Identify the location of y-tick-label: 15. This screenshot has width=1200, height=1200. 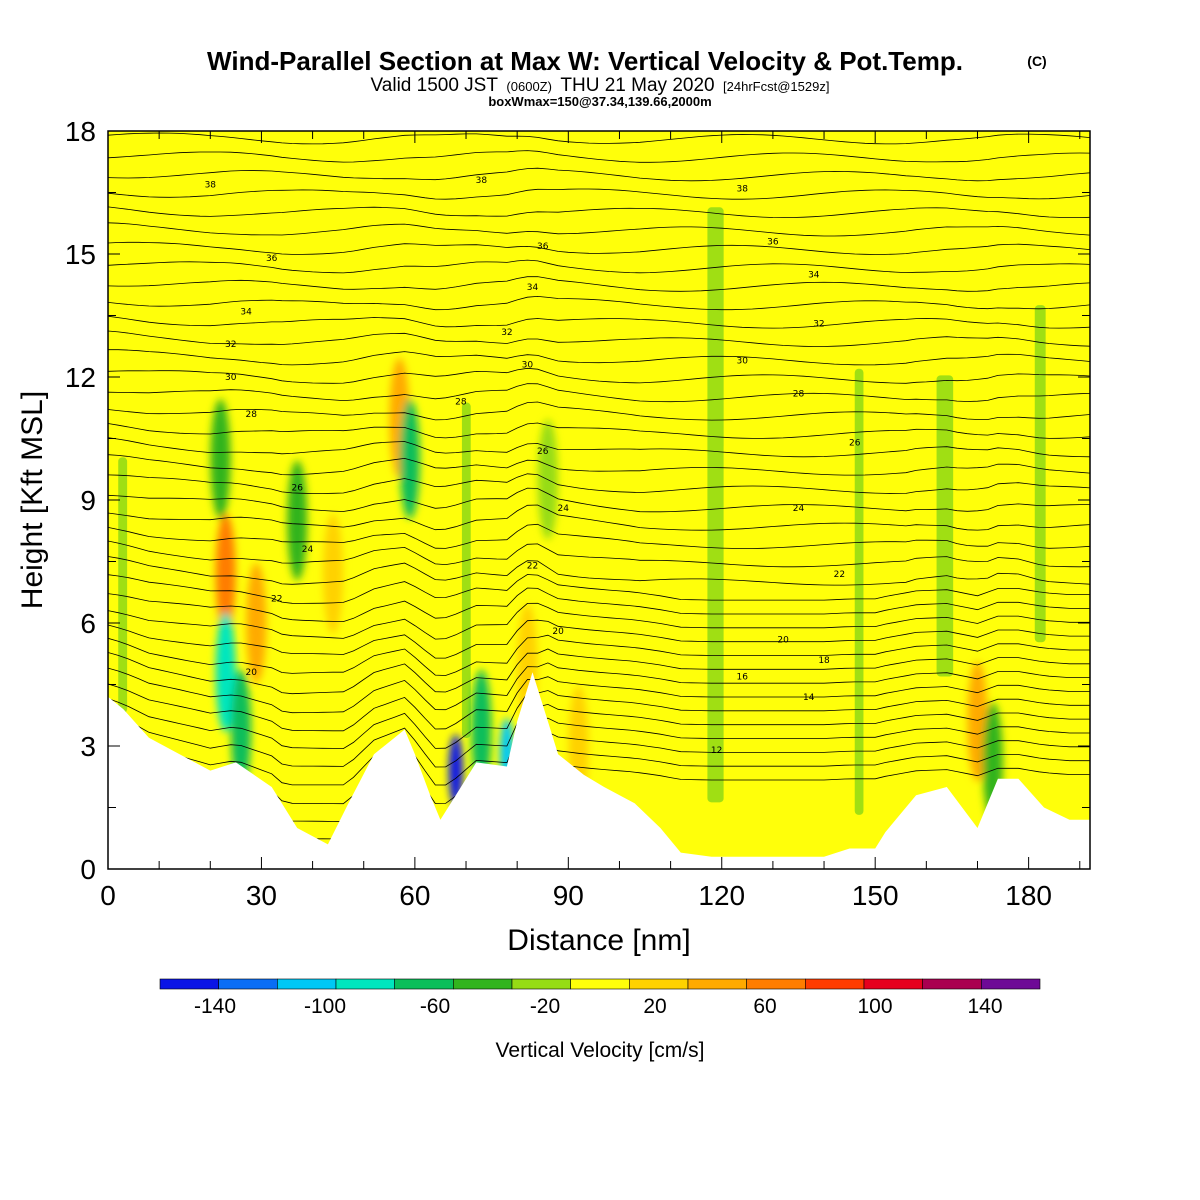
(80, 254).